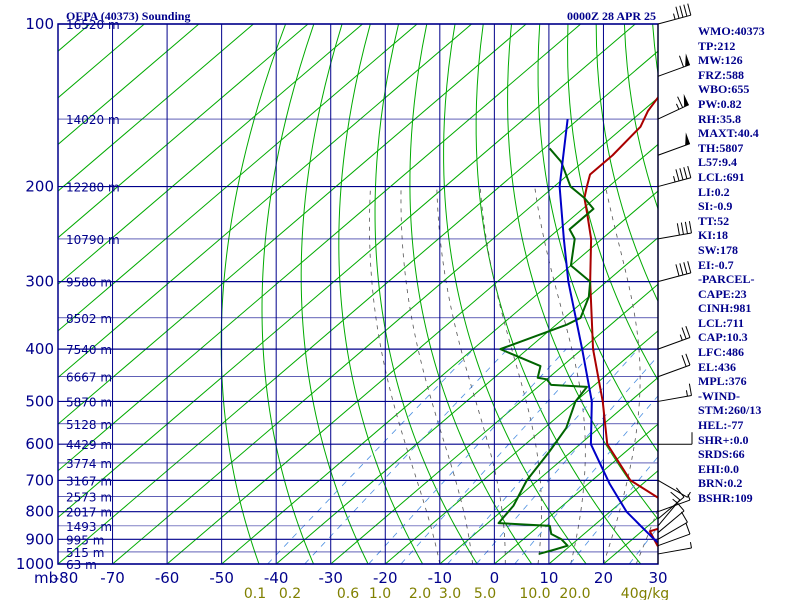 This screenshot has width=800, height=600. Describe the element at coordinates (716, 264) in the screenshot. I see `index-item: EI:-0.7` at that location.